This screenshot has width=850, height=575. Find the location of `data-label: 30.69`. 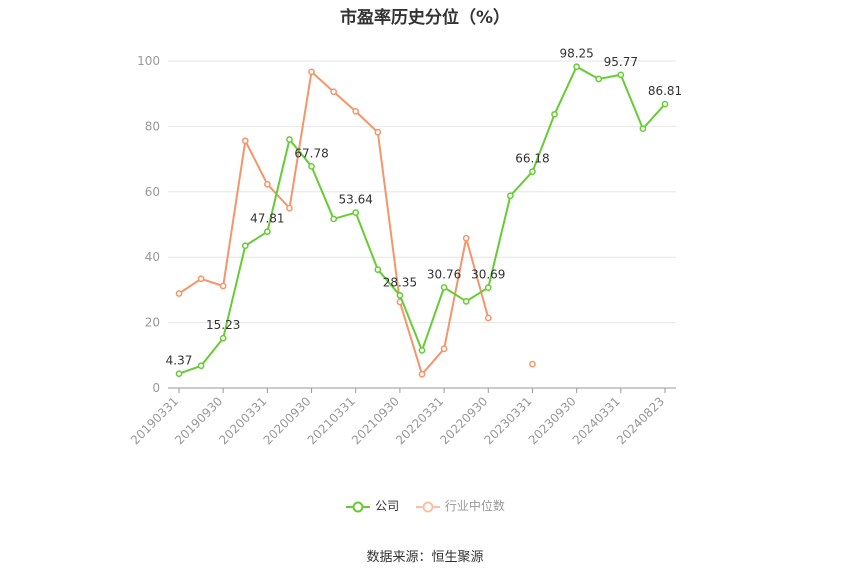

data-label: 30.69 is located at coordinates (488, 275).